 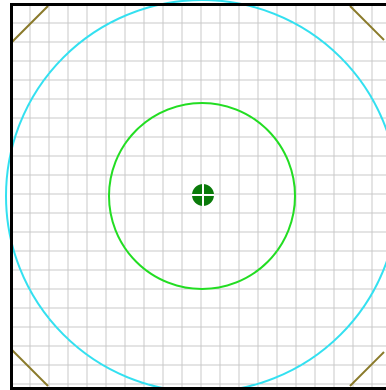 What do you see at coordinates (30, 24) in the screenshot?
I see `corner-mark-top-left` at bounding box center [30, 24].